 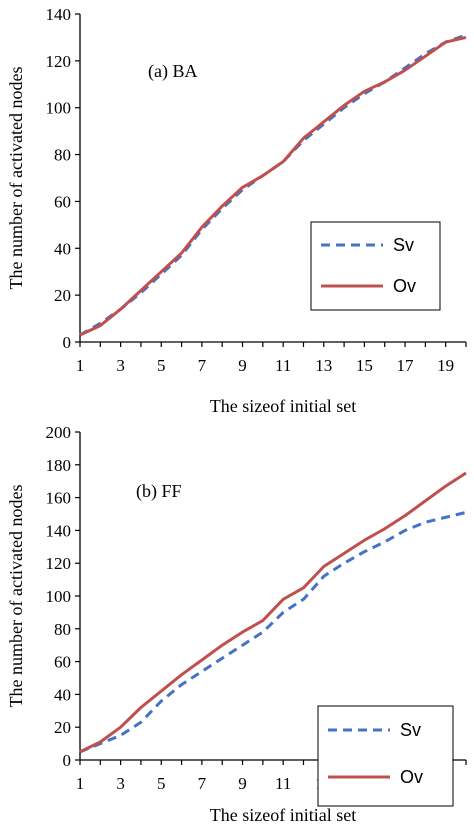 I want to click on y-tick-label: 160, so click(x=59, y=498).